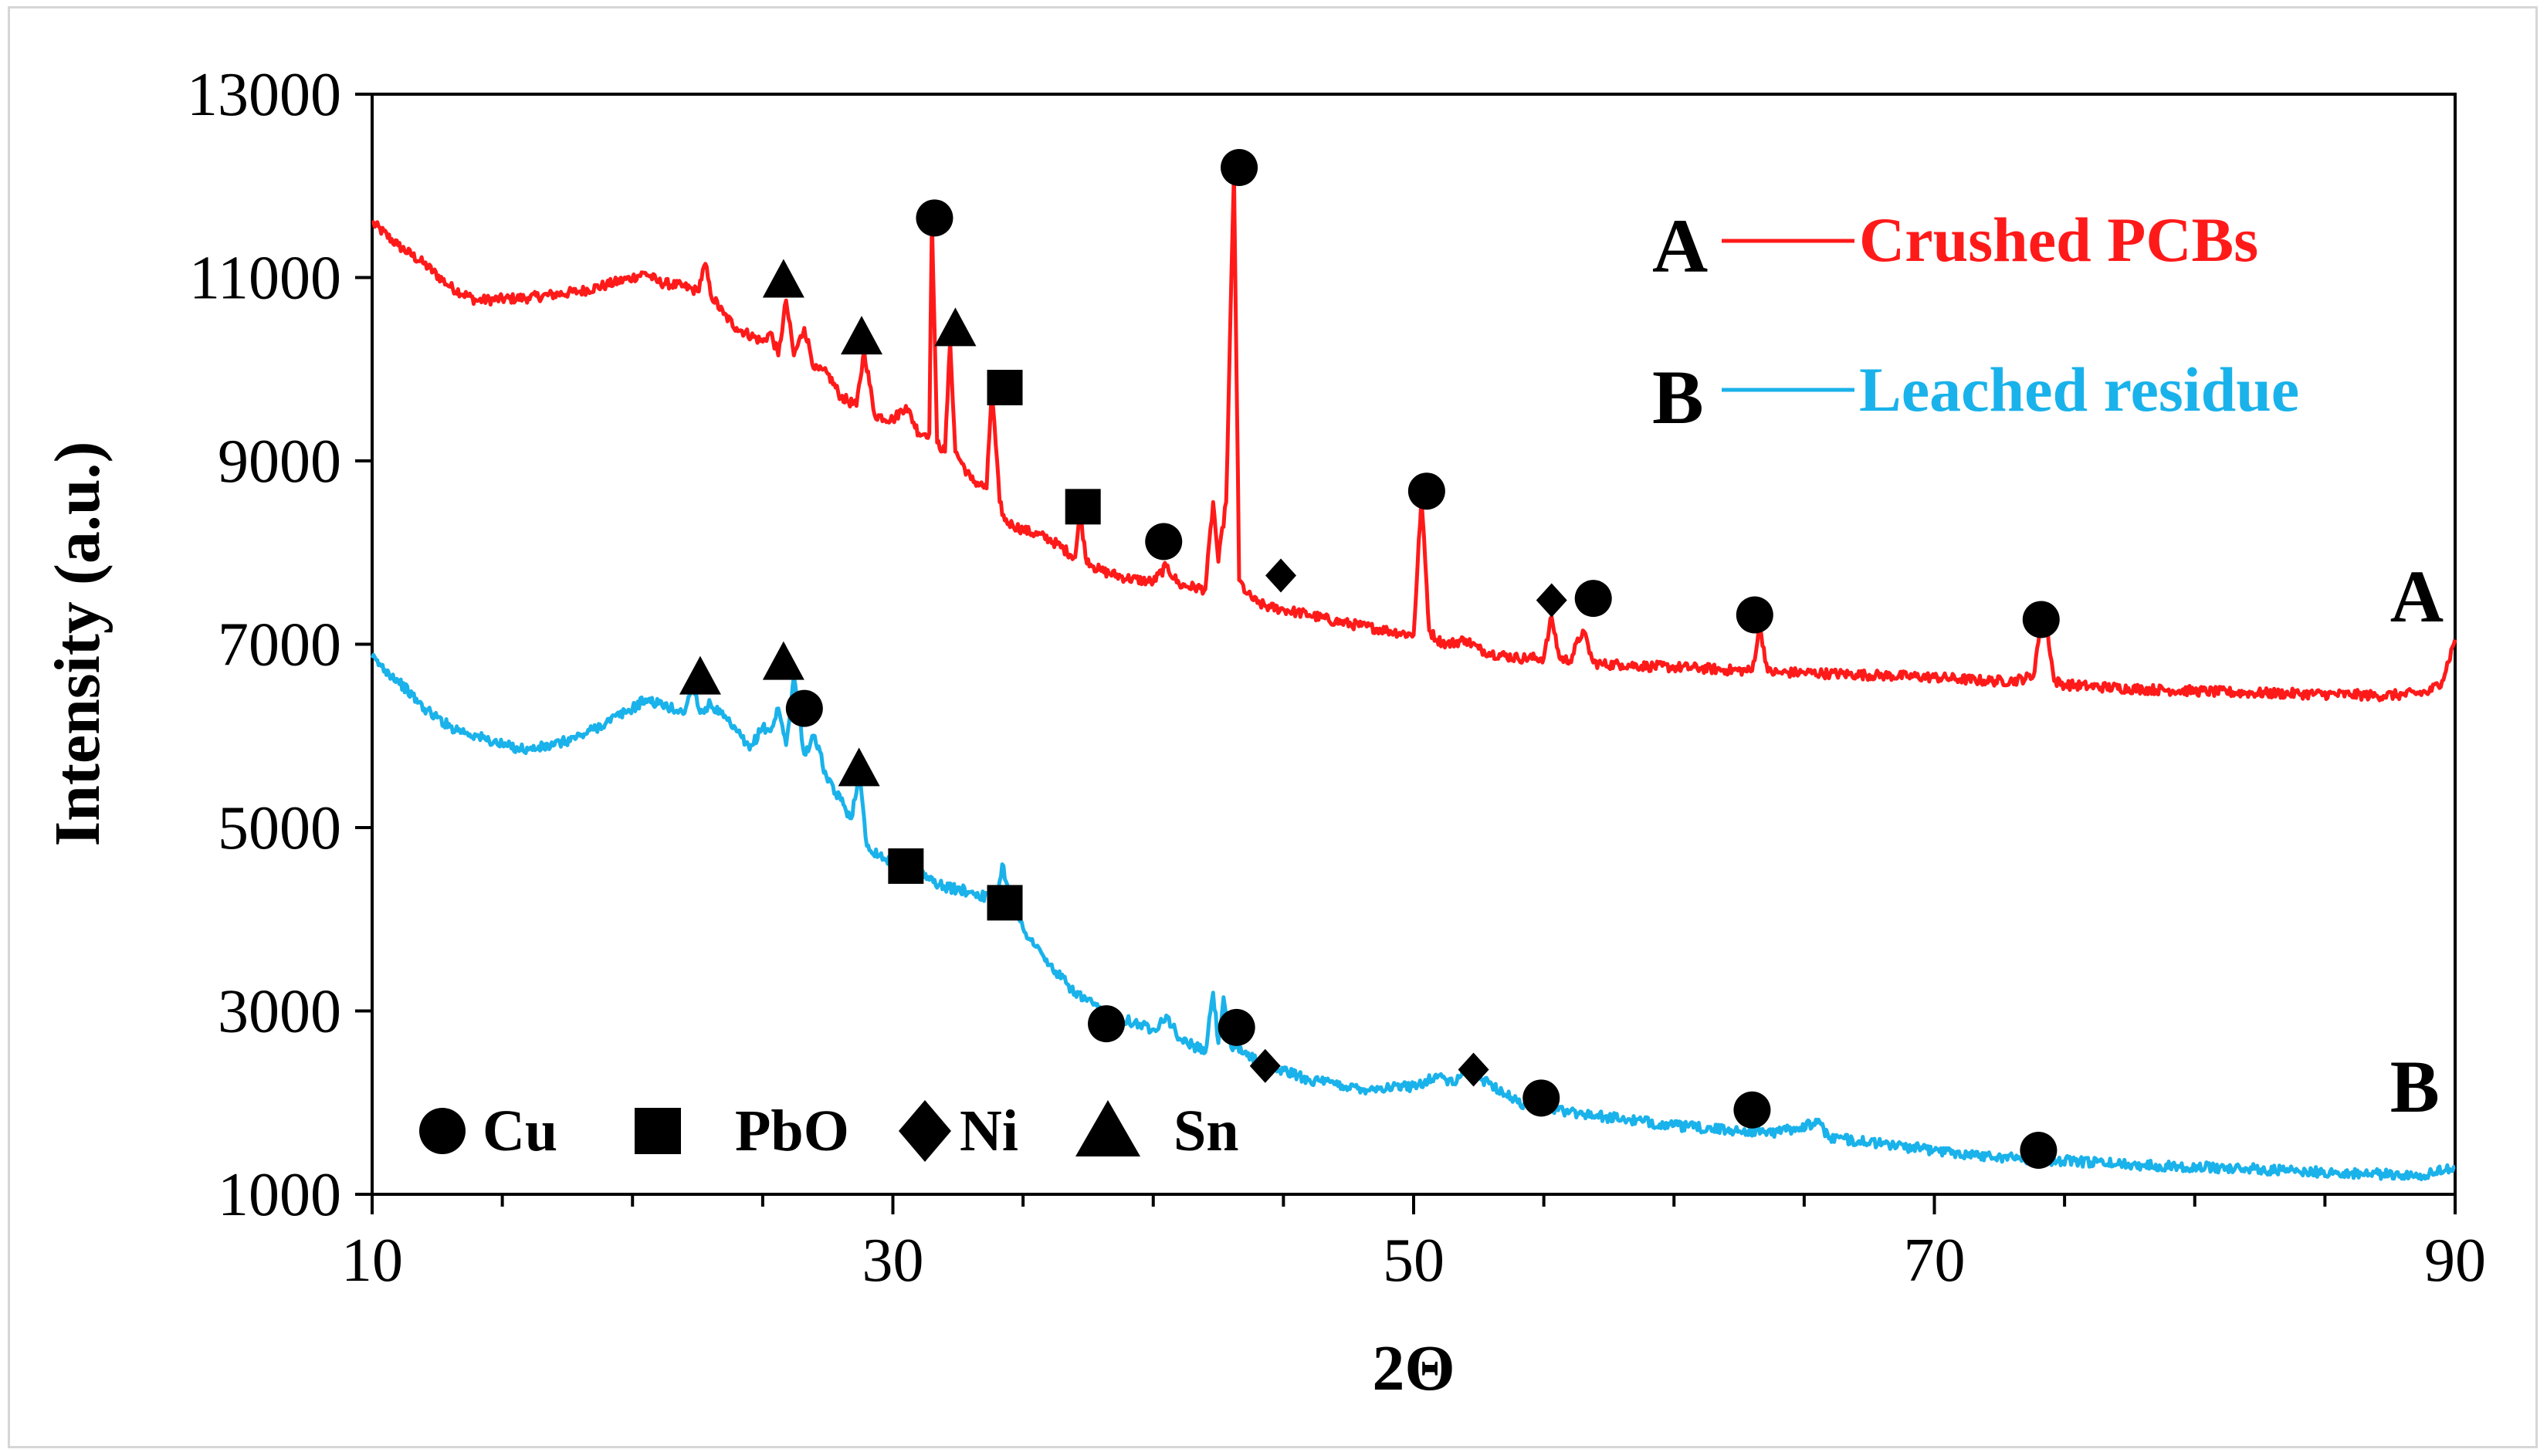 Image resolution: width=2547 pixels, height=1456 pixels. What do you see at coordinates (1975, 321) in the screenshot?
I see `legend: A Crushed PCBs B Leached residue` at bounding box center [1975, 321].